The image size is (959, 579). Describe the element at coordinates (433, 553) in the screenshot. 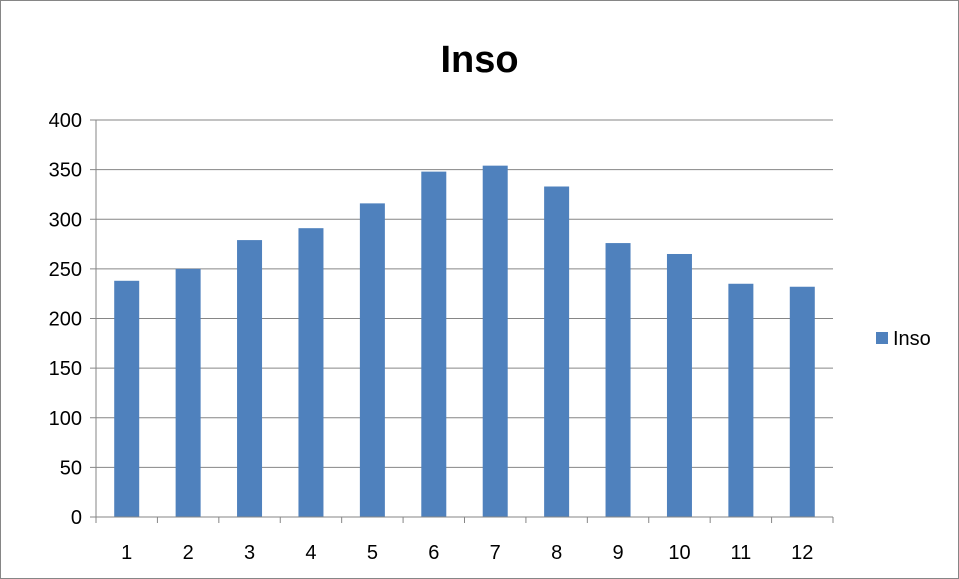

I see `x-tick-label: 6` at that location.